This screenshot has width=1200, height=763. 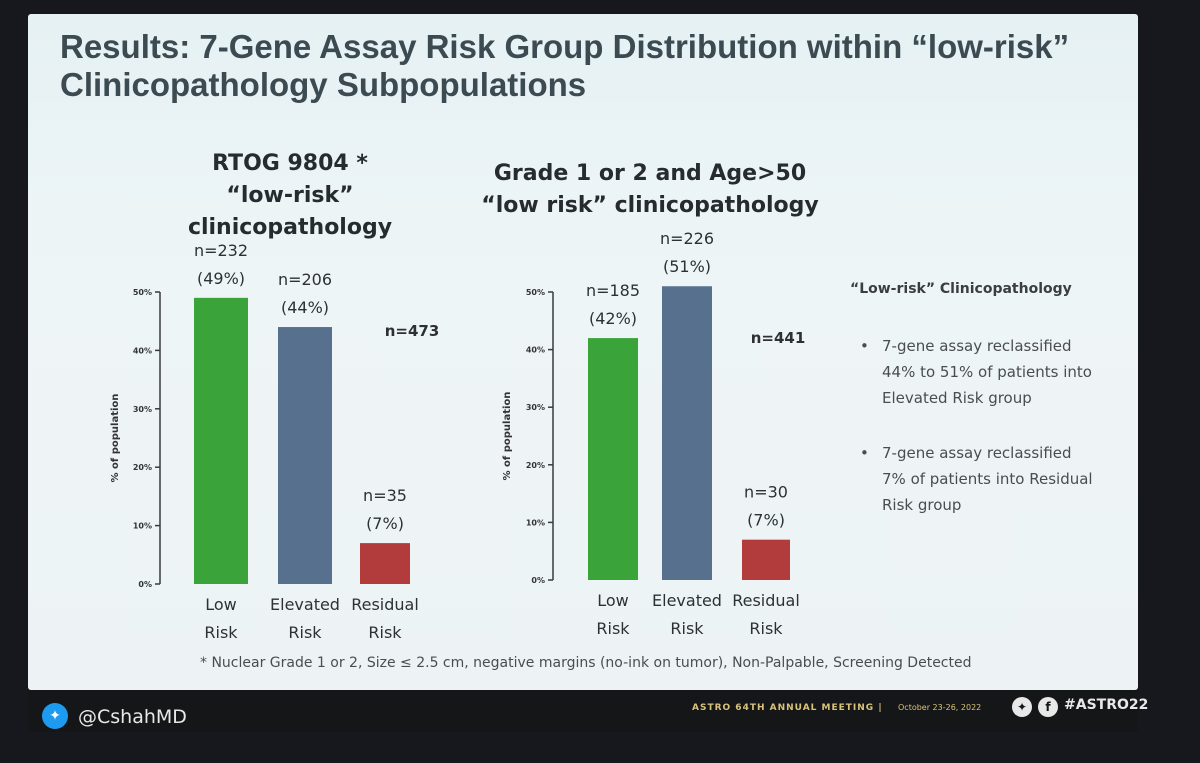 What do you see at coordinates (132, 717) in the screenshot?
I see `twitter-handle: @CshahMD` at bounding box center [132, 717].